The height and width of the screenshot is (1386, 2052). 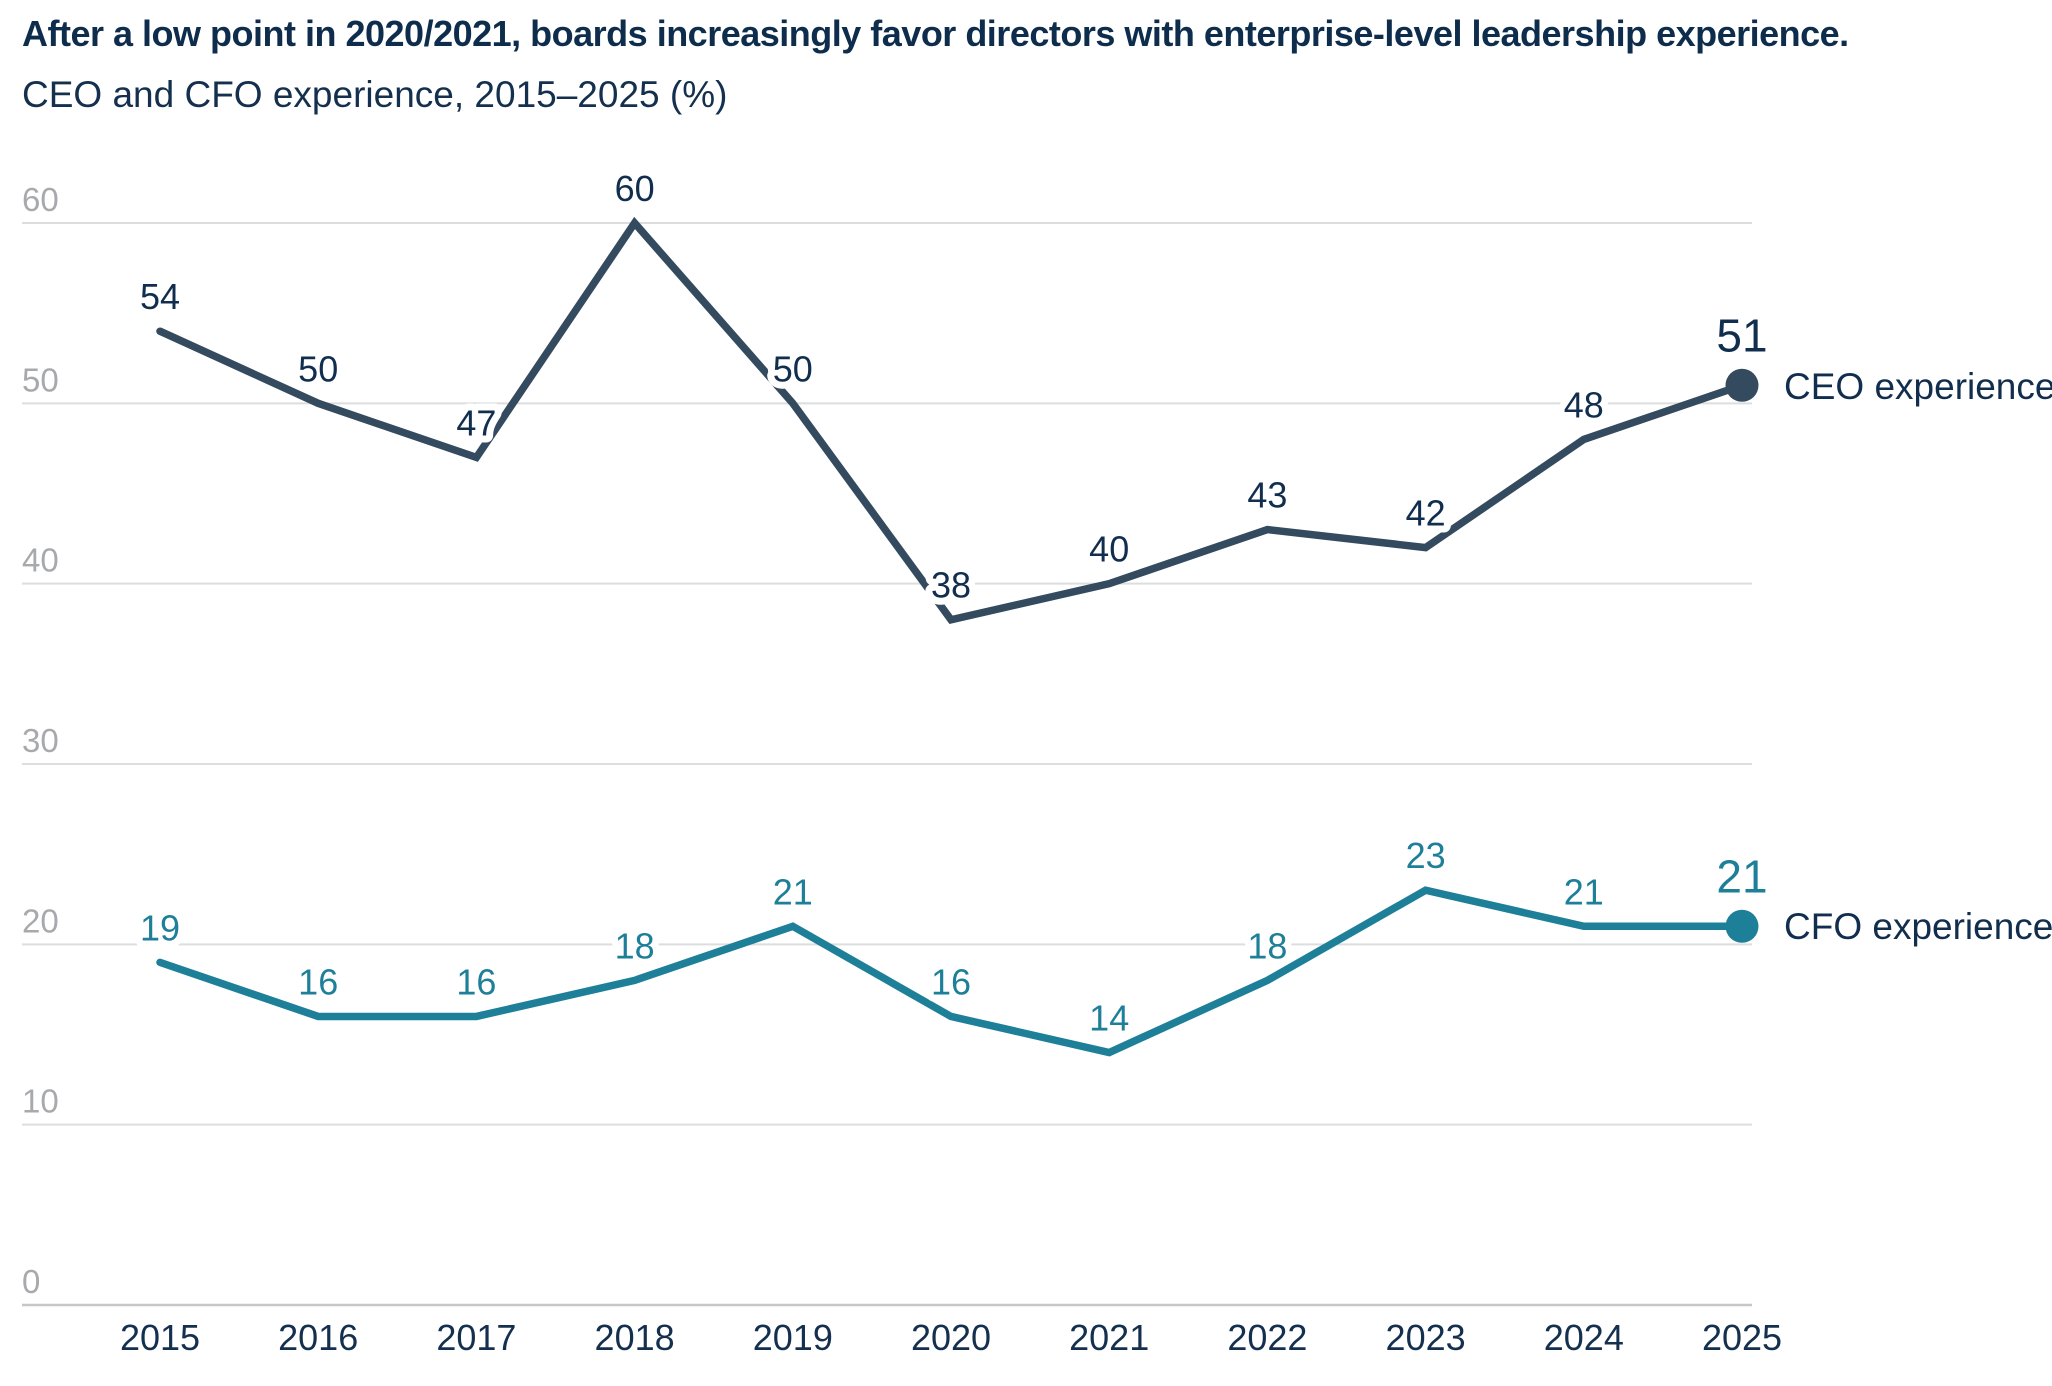 I want to click on value-label-cfo-experience-2017: 16, so click(x=476, y=981).